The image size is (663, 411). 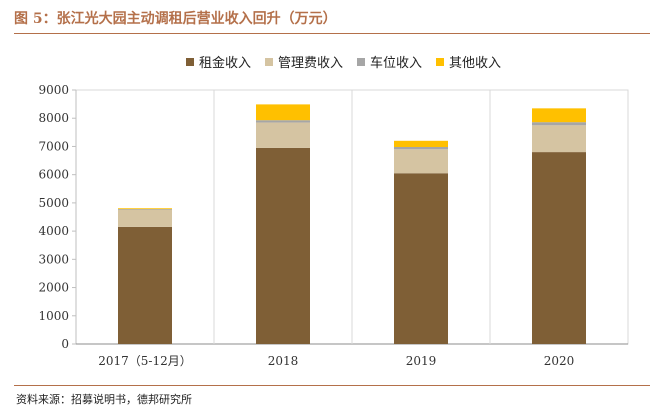 What do you see at coordinates (104, 399) in the screenshot?
I see `source-note: 资料来源：招募说明书，德邦研究所` at bounding box center [104, 399].